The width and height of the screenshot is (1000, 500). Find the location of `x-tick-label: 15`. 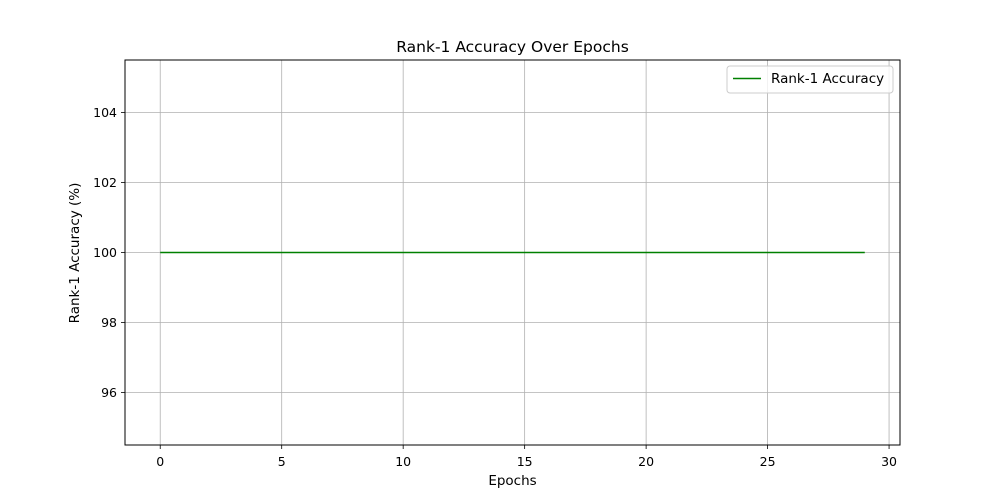

x-tick-label: 15 is located at coordinates (525, 461).